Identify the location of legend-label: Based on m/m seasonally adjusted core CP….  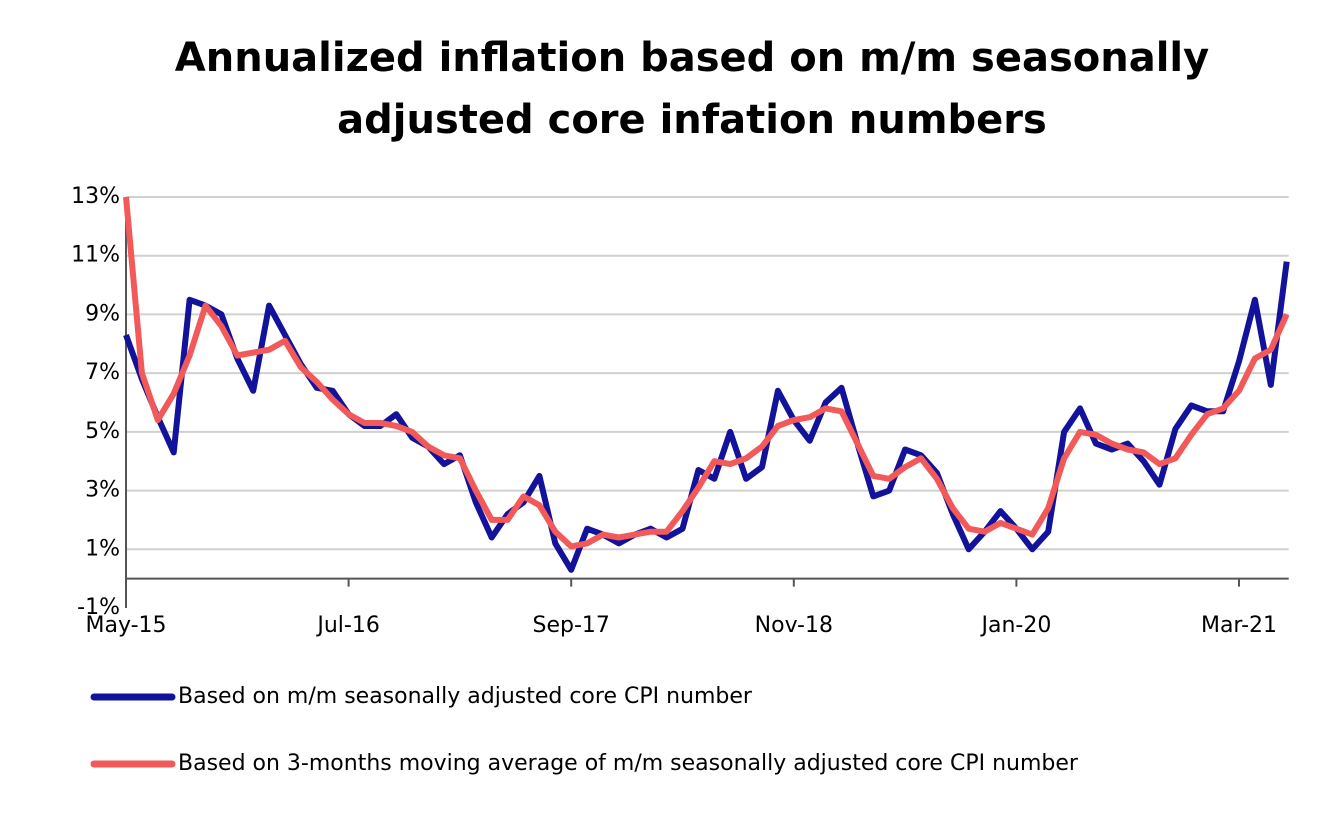
(465, 696).